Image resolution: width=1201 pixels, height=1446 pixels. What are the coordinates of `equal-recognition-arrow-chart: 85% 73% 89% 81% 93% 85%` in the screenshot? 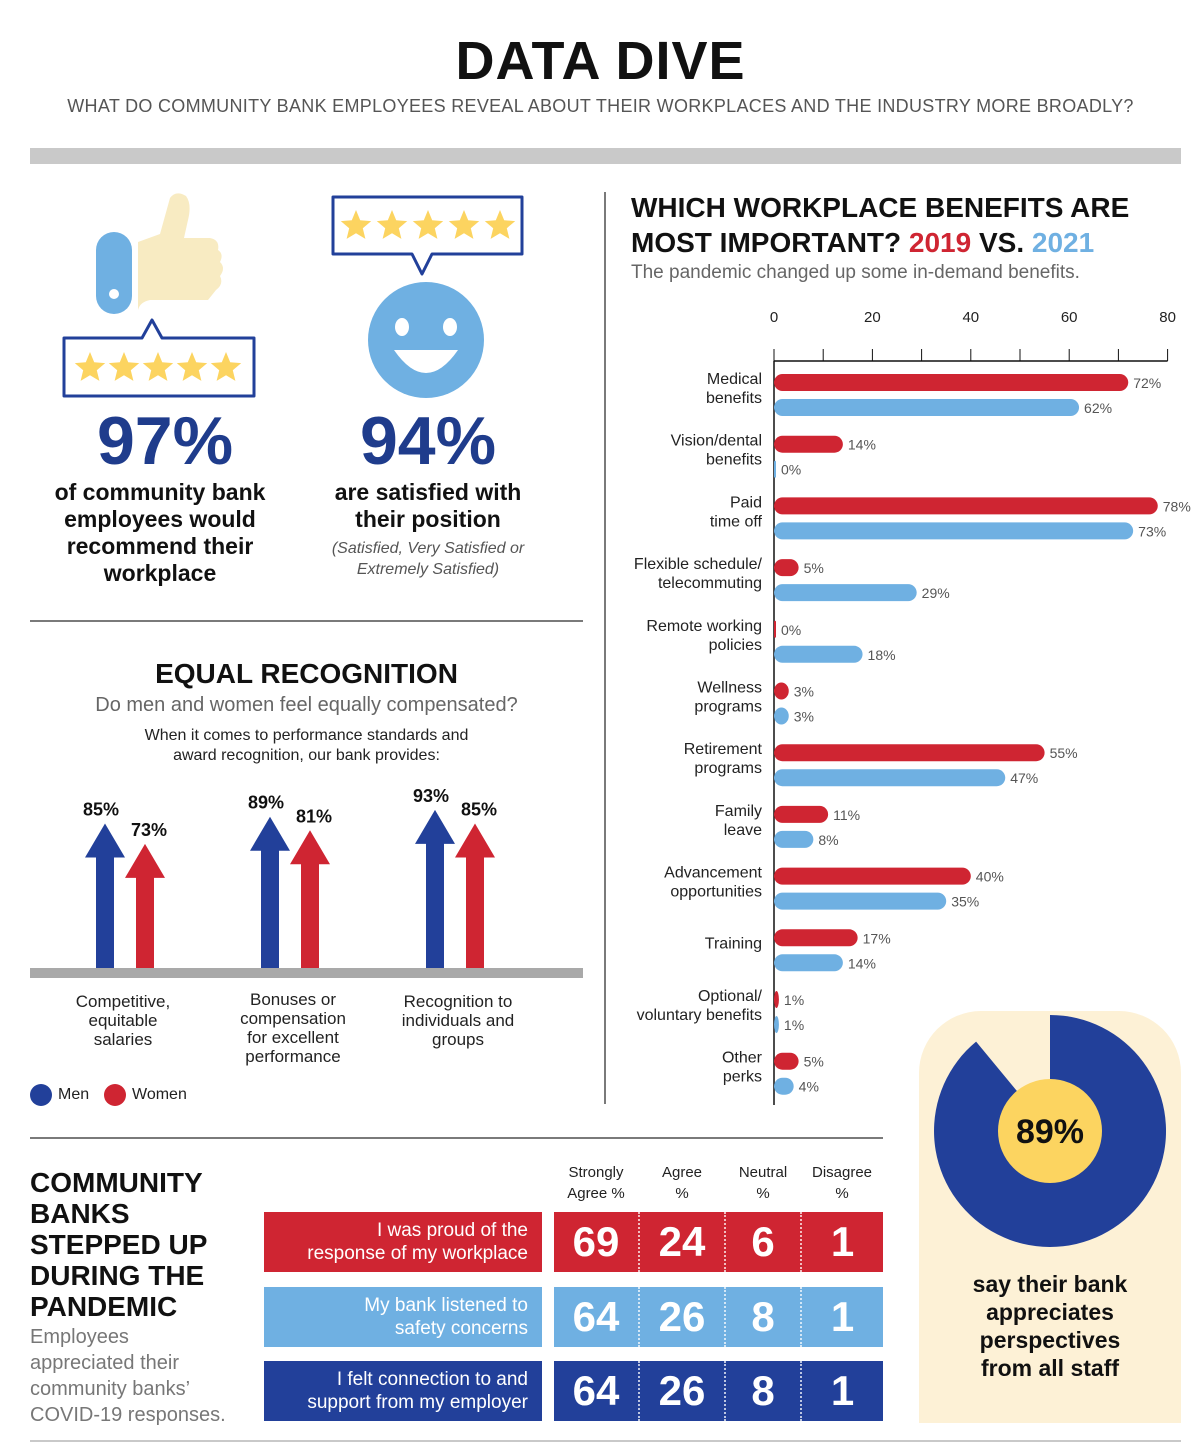 It's located at (306, 882).